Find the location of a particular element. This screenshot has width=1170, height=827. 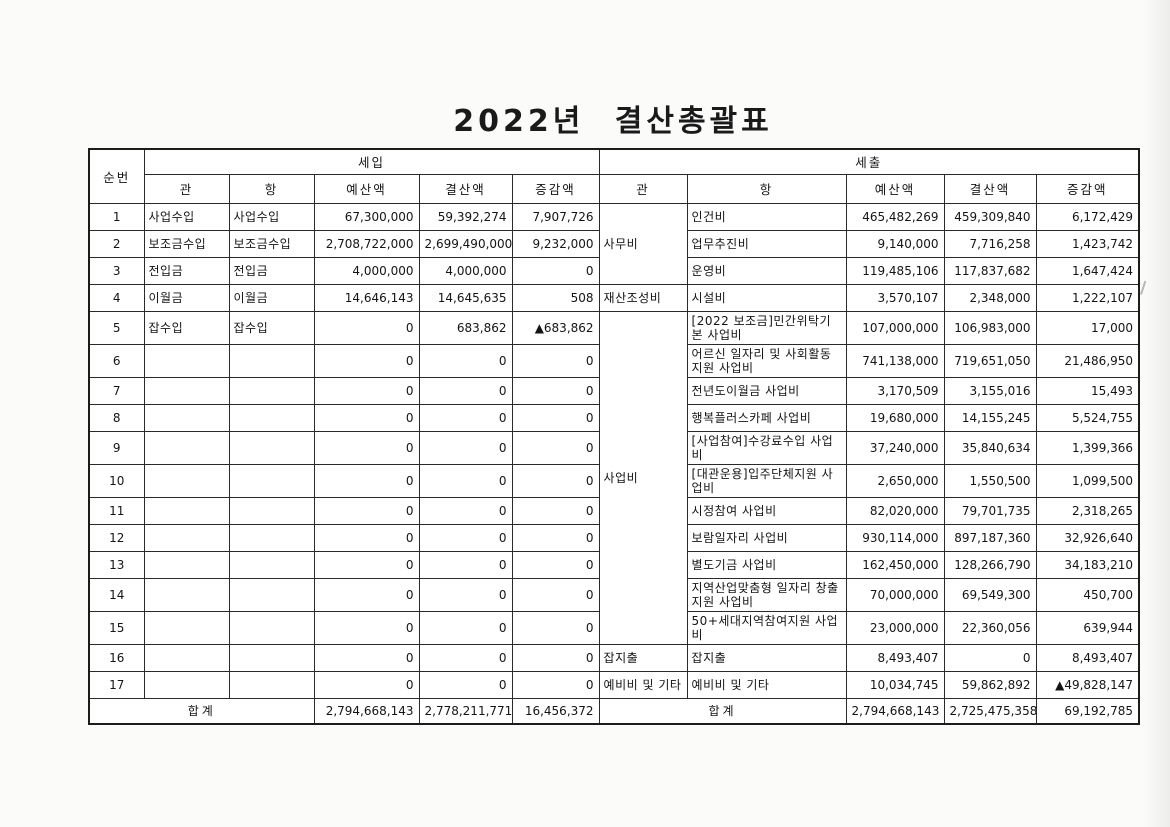

revenue-settlement-cell: 59,392,274 is located at coordinates (465, 216).